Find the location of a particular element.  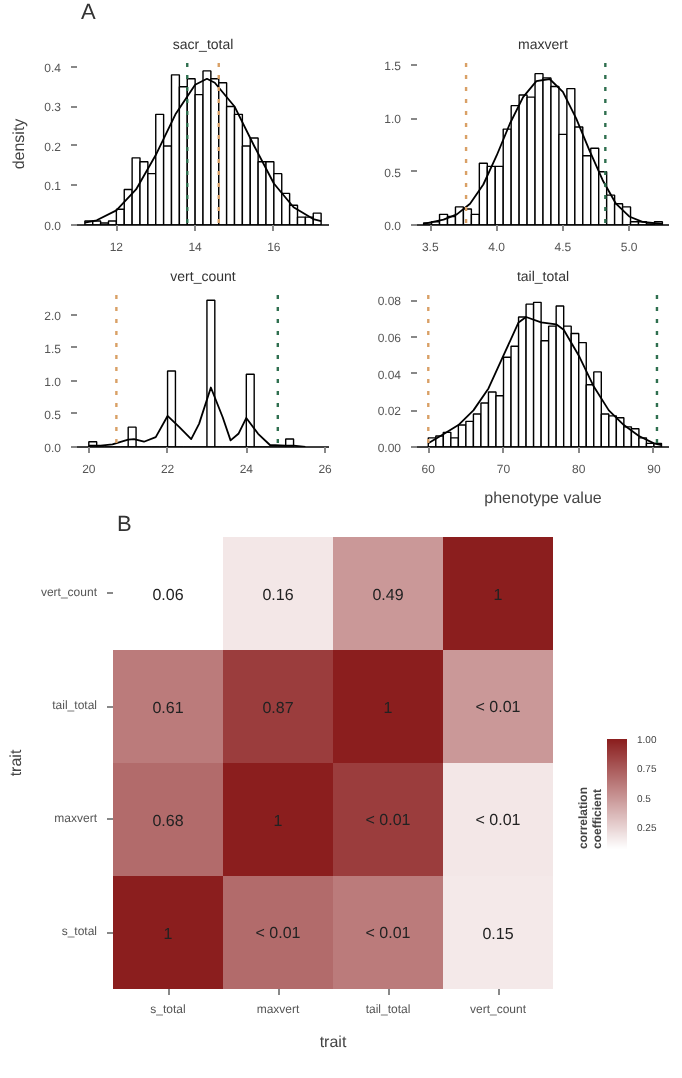

data-label: 0.15 is located at coordinates (498, 933).